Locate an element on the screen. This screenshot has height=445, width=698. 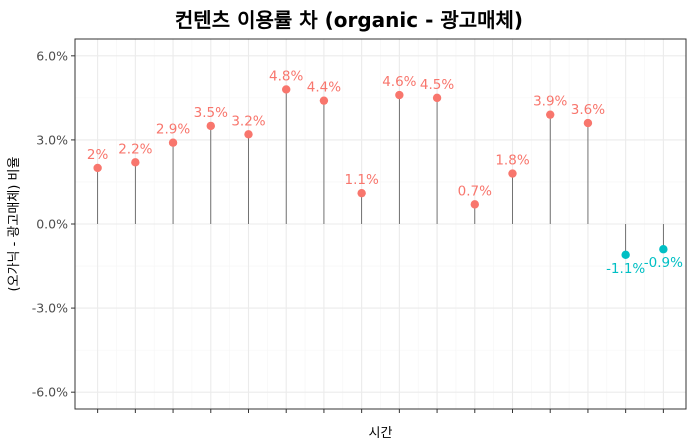
y-tick-label: 3.0% is located at coordinates (52, 139).